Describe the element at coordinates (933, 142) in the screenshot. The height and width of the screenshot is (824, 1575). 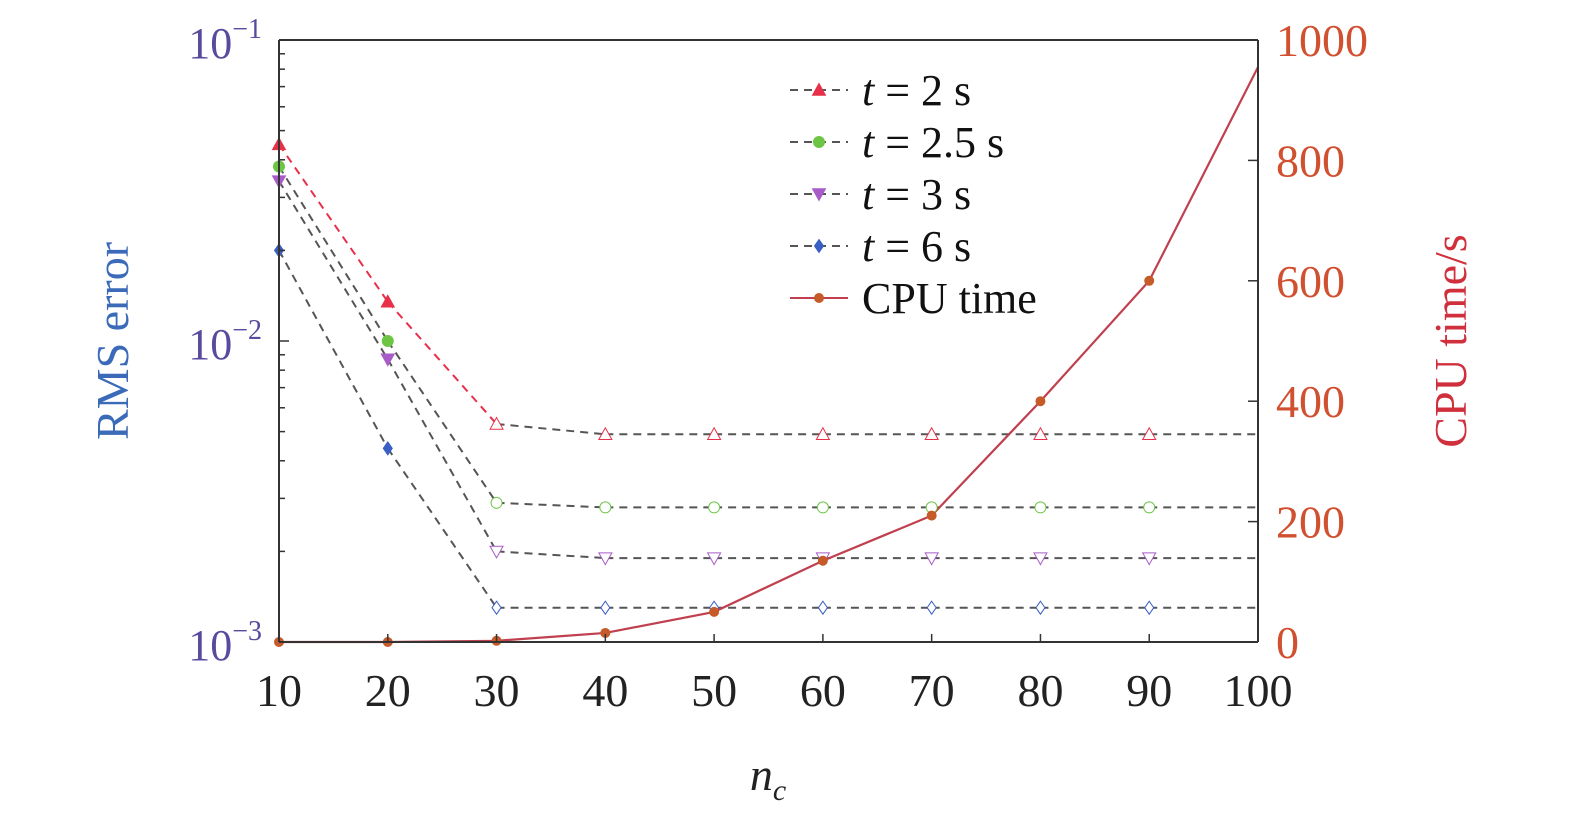
I see `legend-label: t = 2.5 s` at that location.